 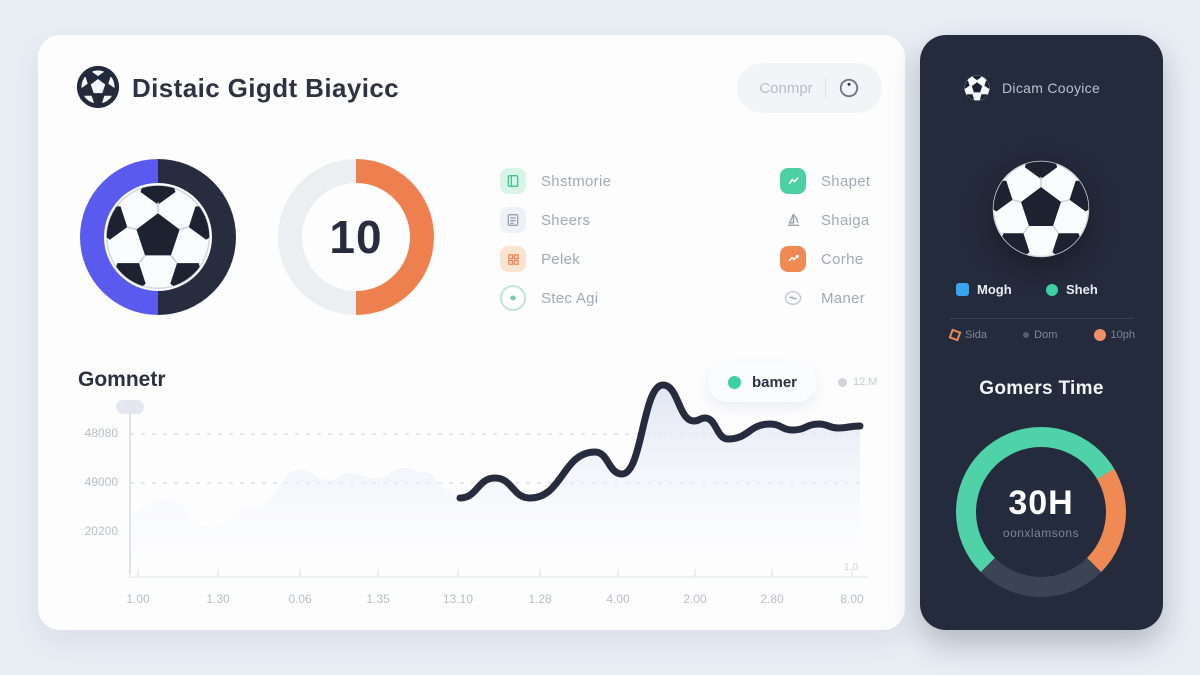 I want to click on header-action-button: Conmpr, so click(x=809, y=88).